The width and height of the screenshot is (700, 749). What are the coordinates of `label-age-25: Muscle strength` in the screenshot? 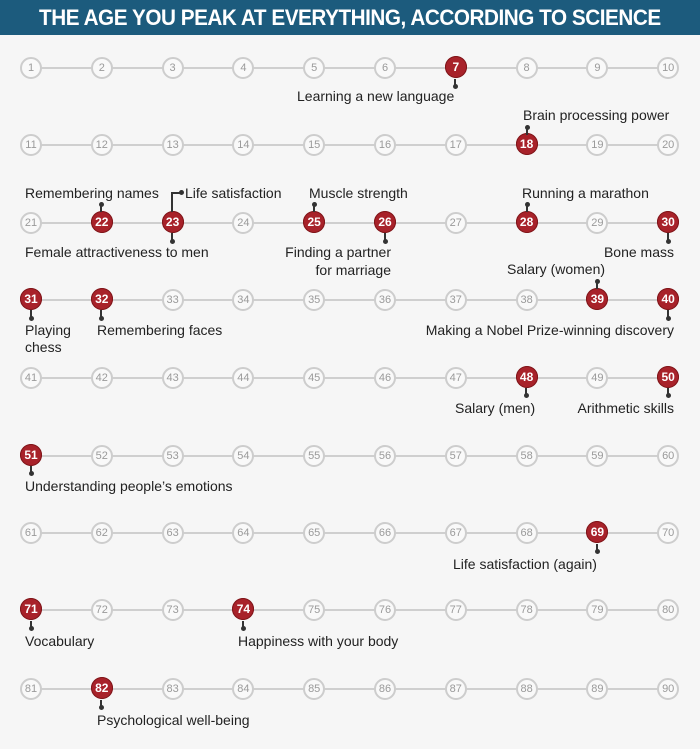 It's located at (358, 193).